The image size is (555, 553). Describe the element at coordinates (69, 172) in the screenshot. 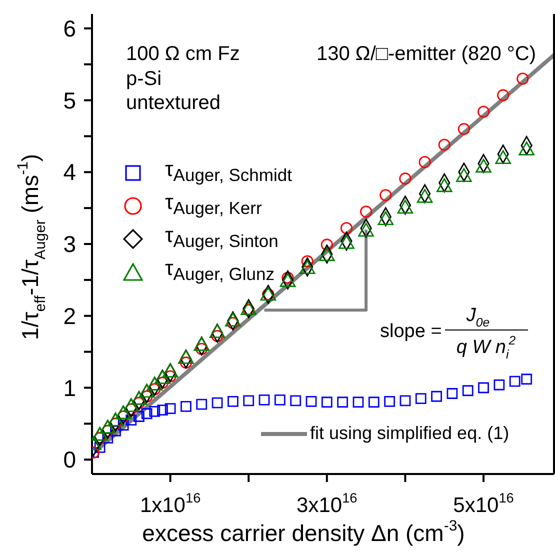

I see `y-tick-label: 4` at that location.